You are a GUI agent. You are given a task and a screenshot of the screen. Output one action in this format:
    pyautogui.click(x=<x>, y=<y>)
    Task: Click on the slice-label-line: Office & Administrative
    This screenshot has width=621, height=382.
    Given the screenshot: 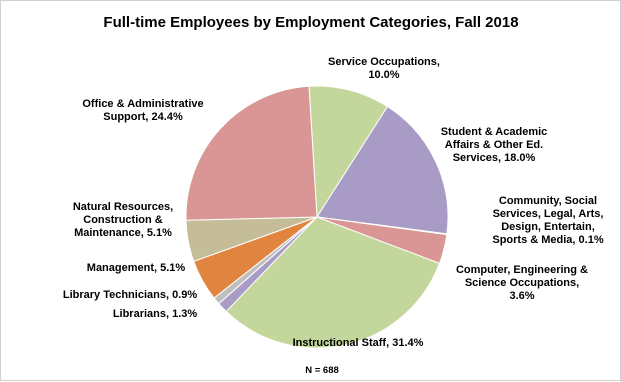 What is the action you would take?
    pyautogui.click(x=142, y=104)
    